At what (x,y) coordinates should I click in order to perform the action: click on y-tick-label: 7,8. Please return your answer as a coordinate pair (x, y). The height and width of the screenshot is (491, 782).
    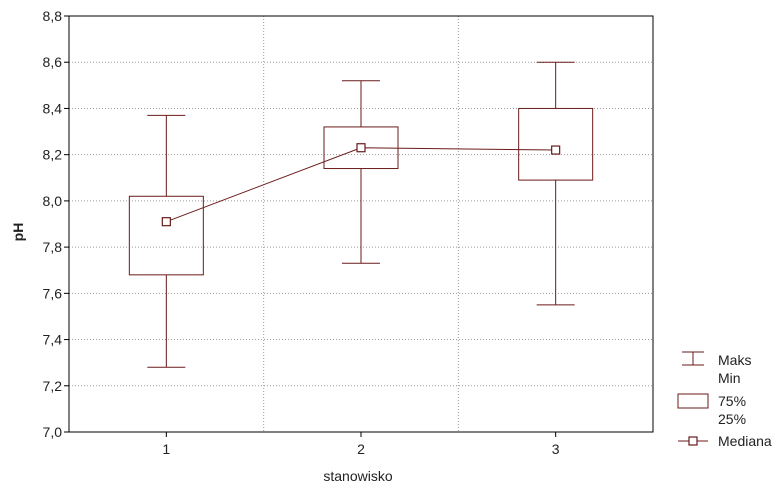
    Looking at the image, I should click on (53, 247).